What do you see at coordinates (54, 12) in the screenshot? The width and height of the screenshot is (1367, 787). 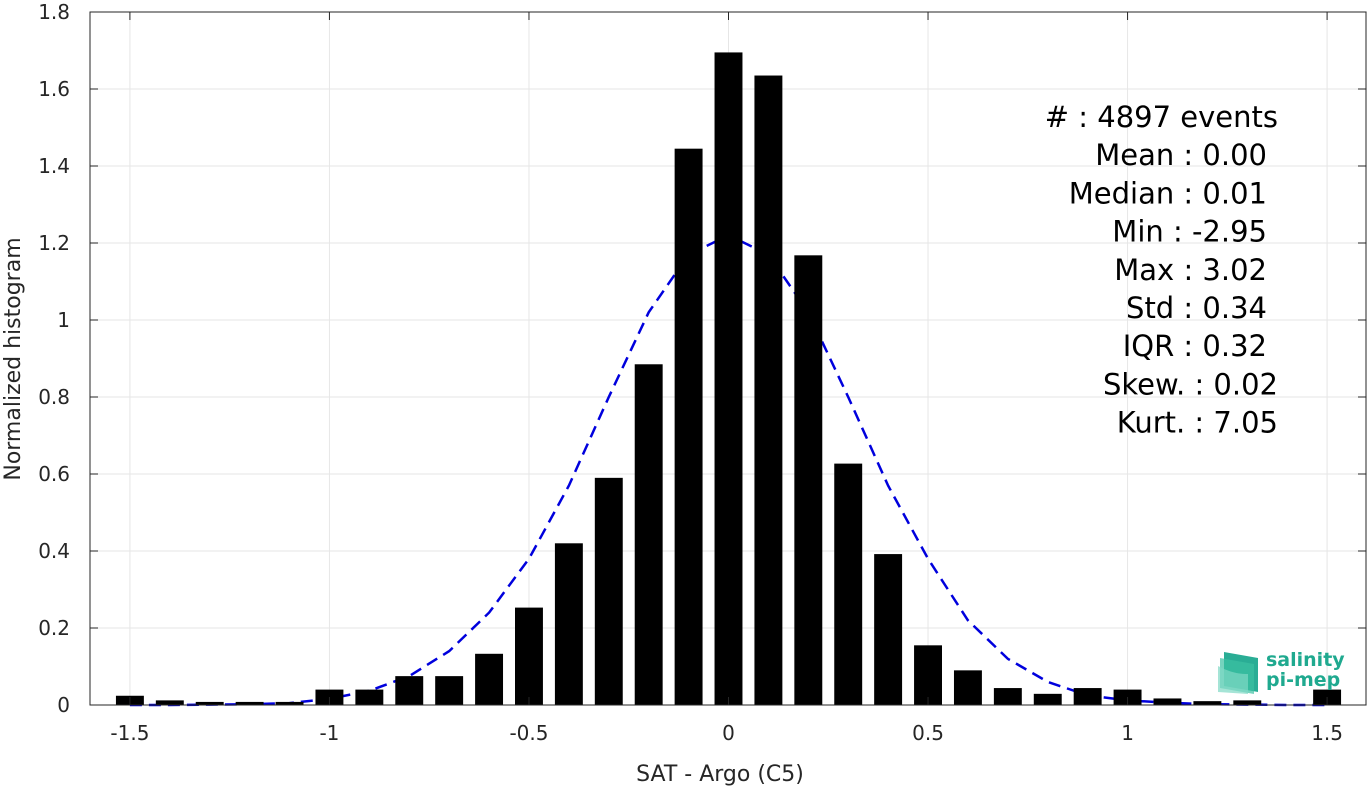 I see `y-tick-label: 1.8` at bounding box center [54, 12].